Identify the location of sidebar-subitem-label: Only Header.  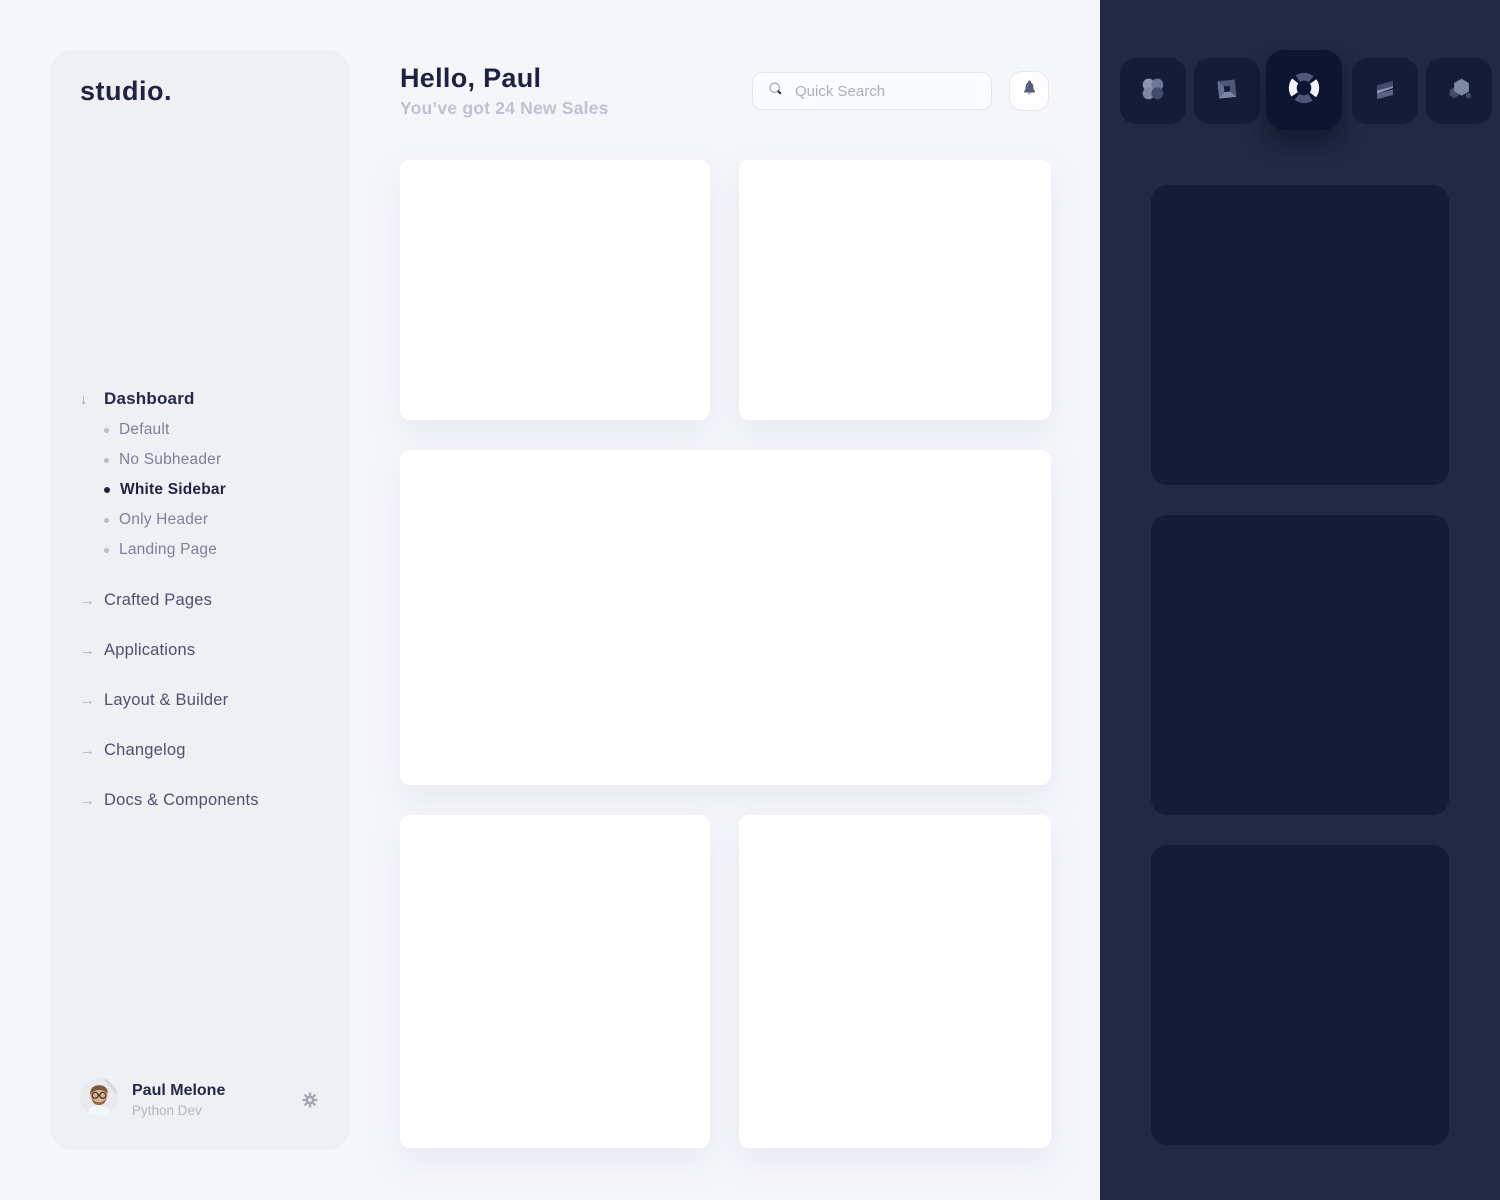
(164, 519).